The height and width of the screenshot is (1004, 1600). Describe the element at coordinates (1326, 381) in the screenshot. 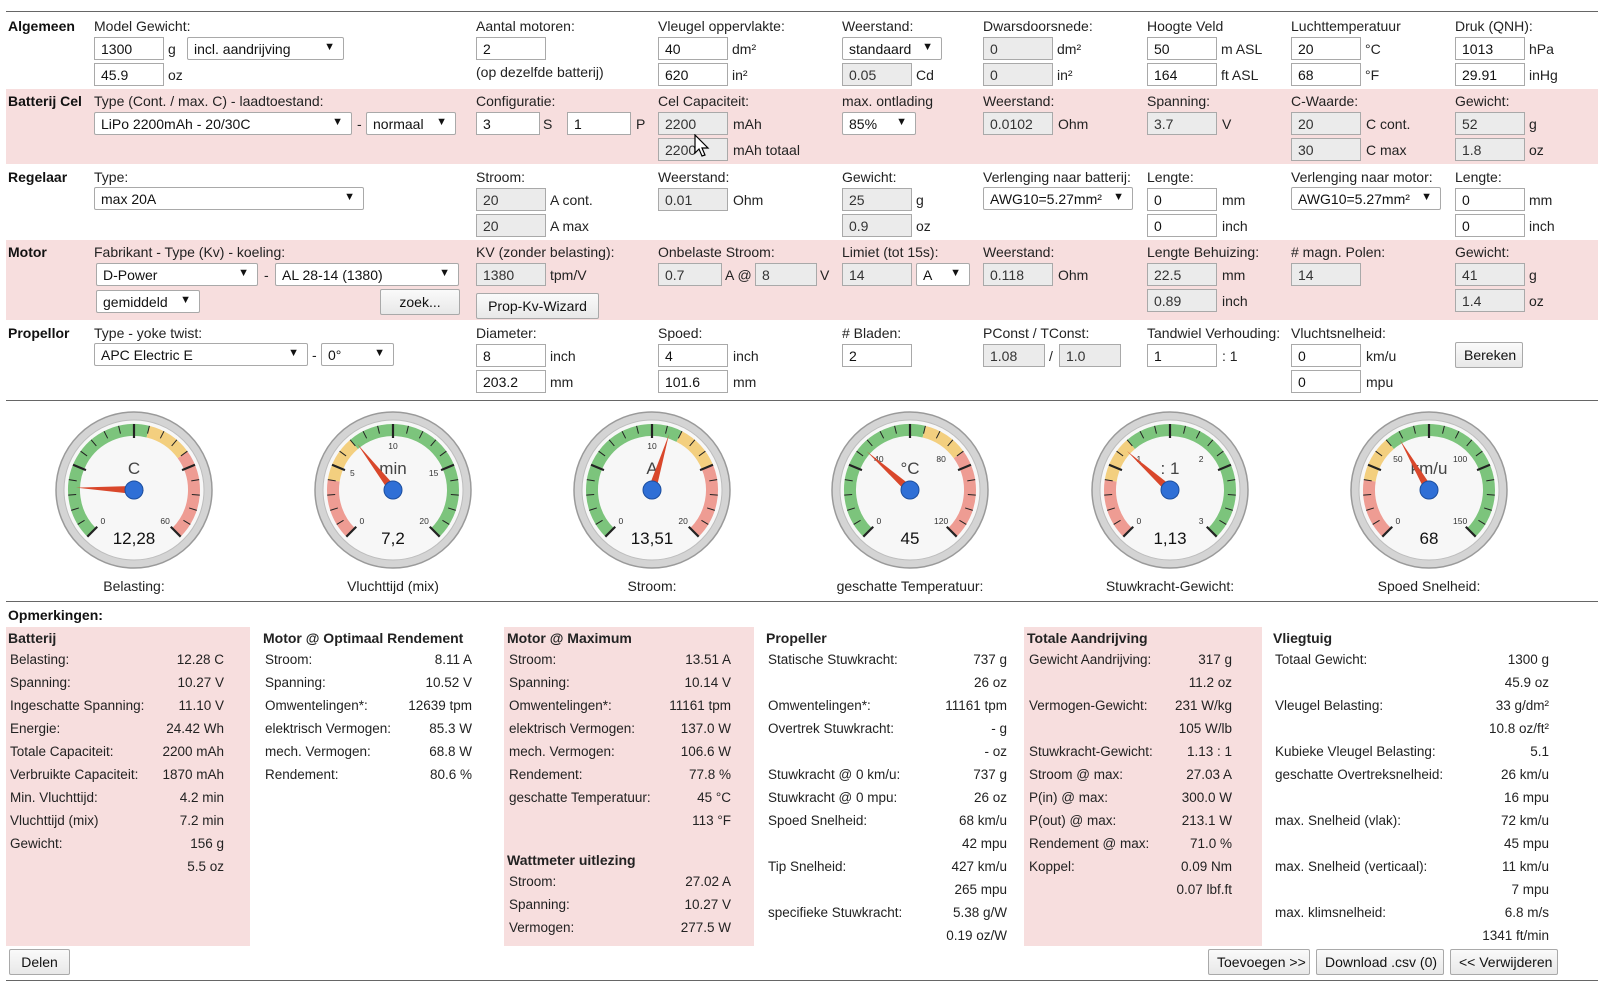

I see `speed-mph-input: 0` at that location.